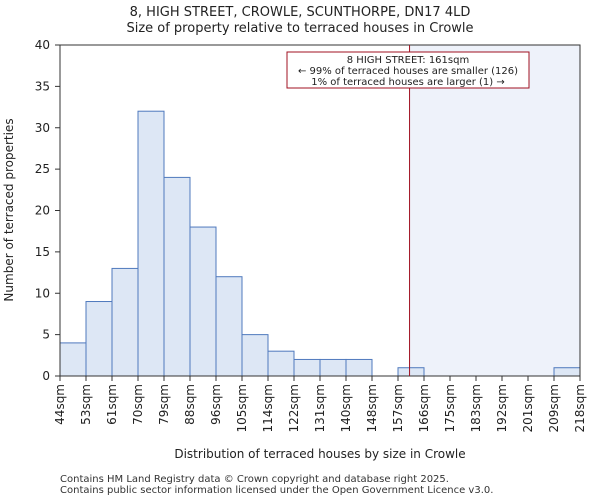 The height and width of the screenshot is (500, 600). I want to click on bar-105sqm, so click(255, 355).